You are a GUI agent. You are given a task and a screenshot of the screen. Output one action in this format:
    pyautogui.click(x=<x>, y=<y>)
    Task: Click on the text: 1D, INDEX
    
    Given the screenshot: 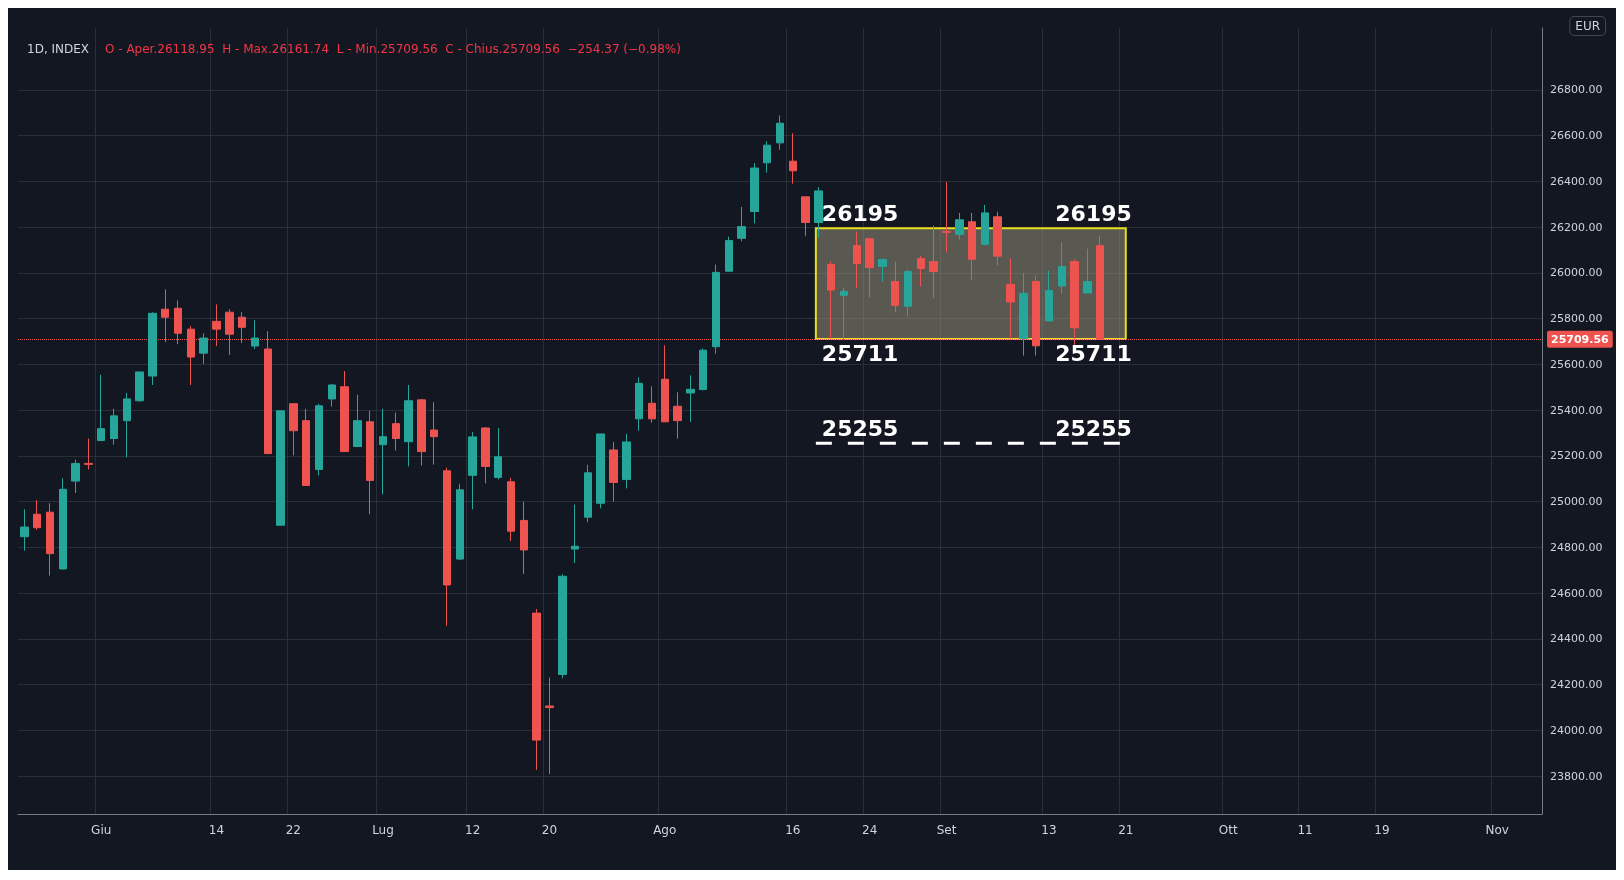 What is the action you would take?
    pyautogui.click(x=58, y=49)
    